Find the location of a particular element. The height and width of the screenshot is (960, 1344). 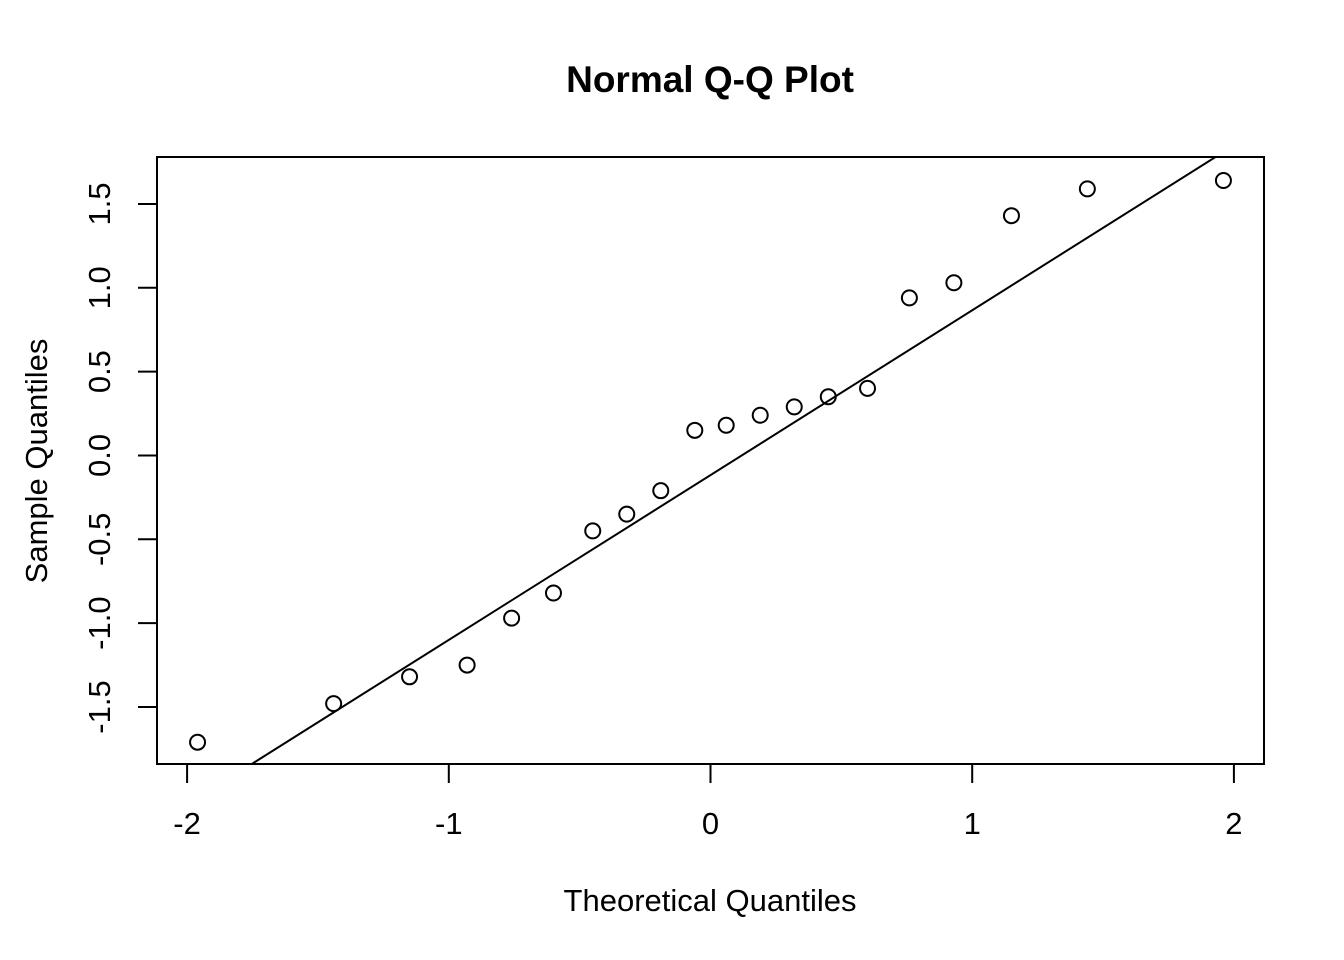

chart-title: Normal Q-Q Plot is located at coordinates (710, 79).